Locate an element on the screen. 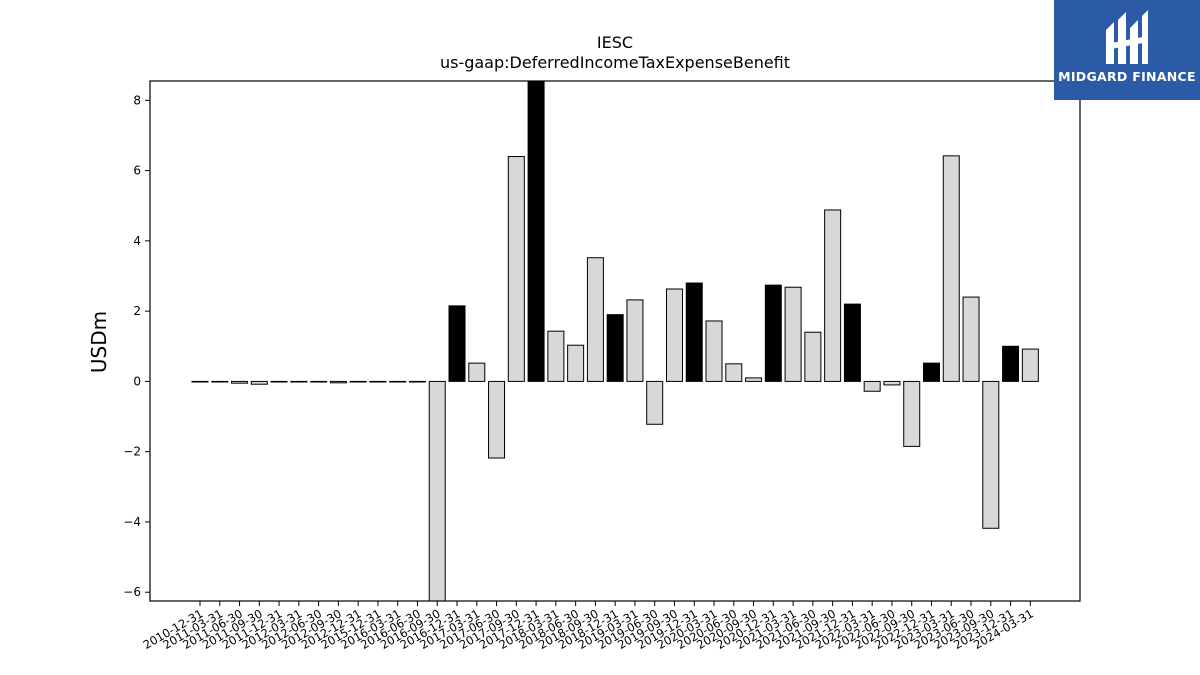  y-tick-label: −6 is located at coordinates (132, 592).